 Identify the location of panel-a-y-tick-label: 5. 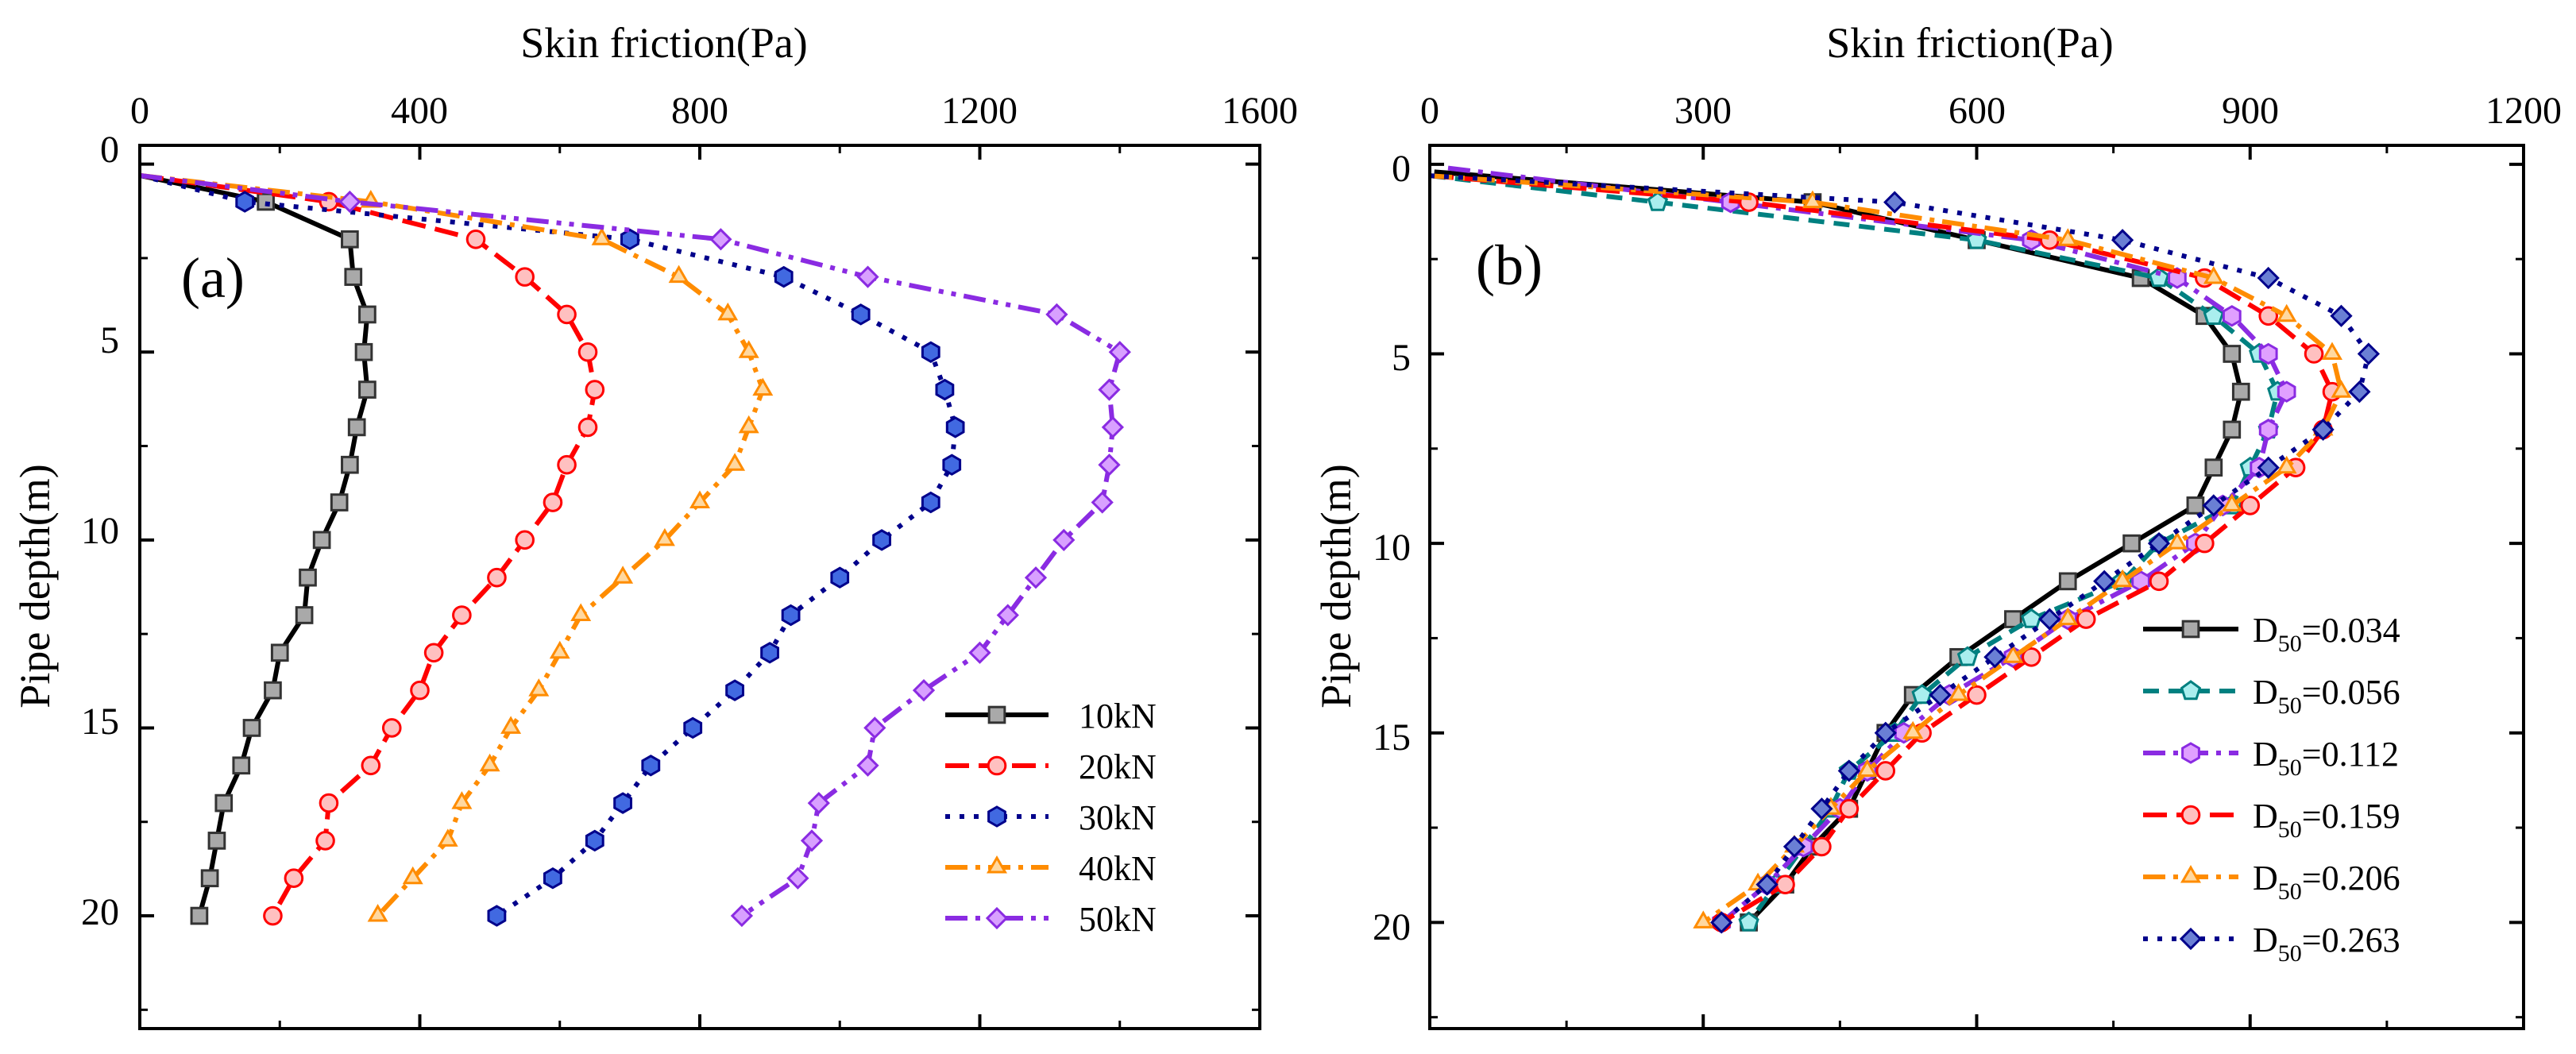
(109, 340).